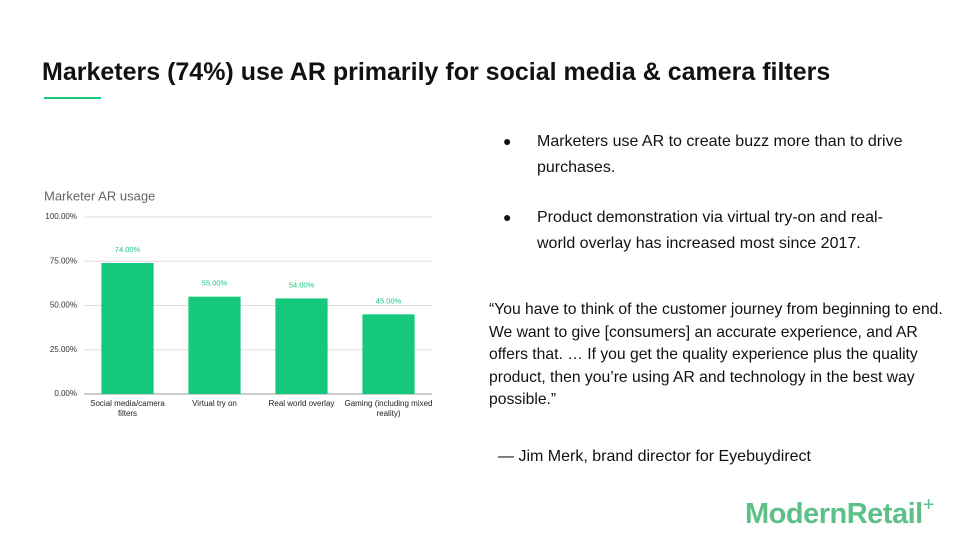 The width and height of the screenshot is (960, 540). Describe the element at coordinates (61, 216) in the screenshot. I see `y-tick-label: 100.00%` at that location.